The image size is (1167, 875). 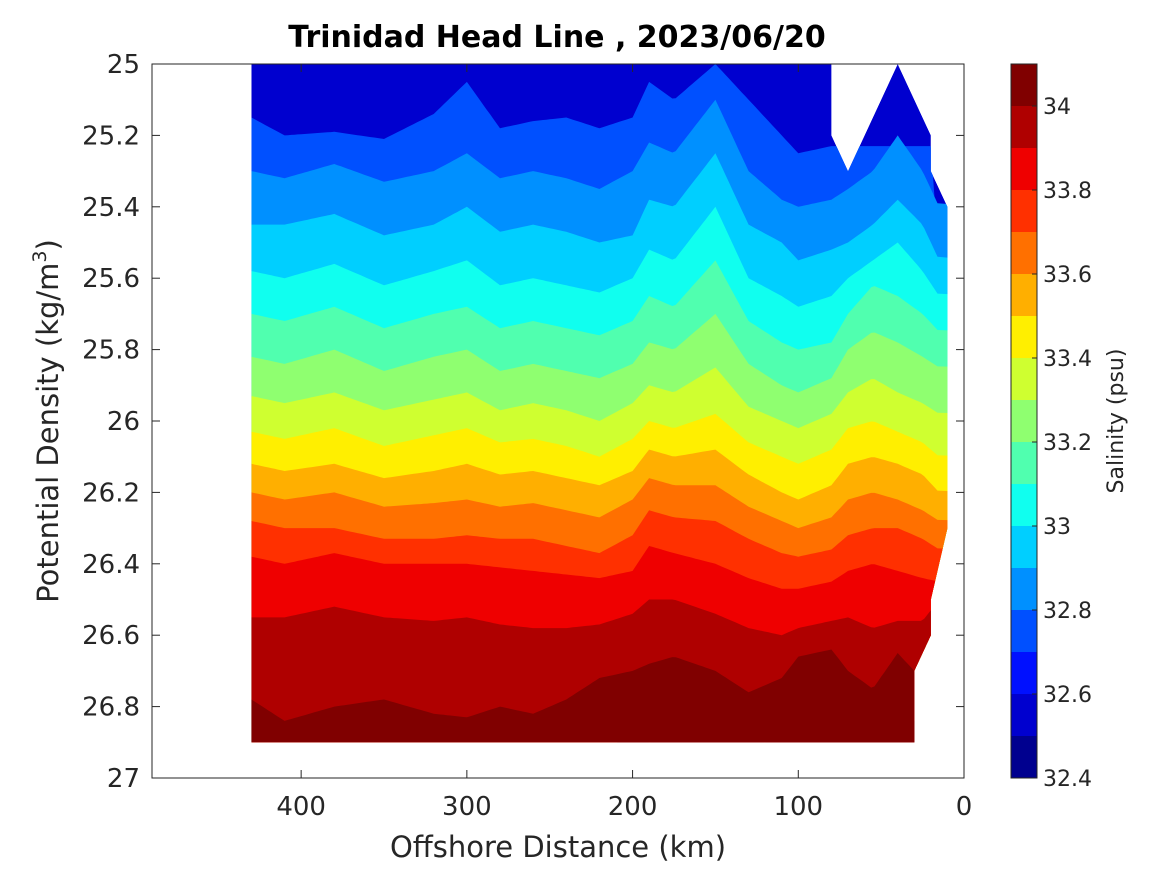 What do you see at coordinates (556, 37) in the screenshot?
I see `chart-title: Trinidad Head Line , 2023/06/20` at bounding box center [556, 37].